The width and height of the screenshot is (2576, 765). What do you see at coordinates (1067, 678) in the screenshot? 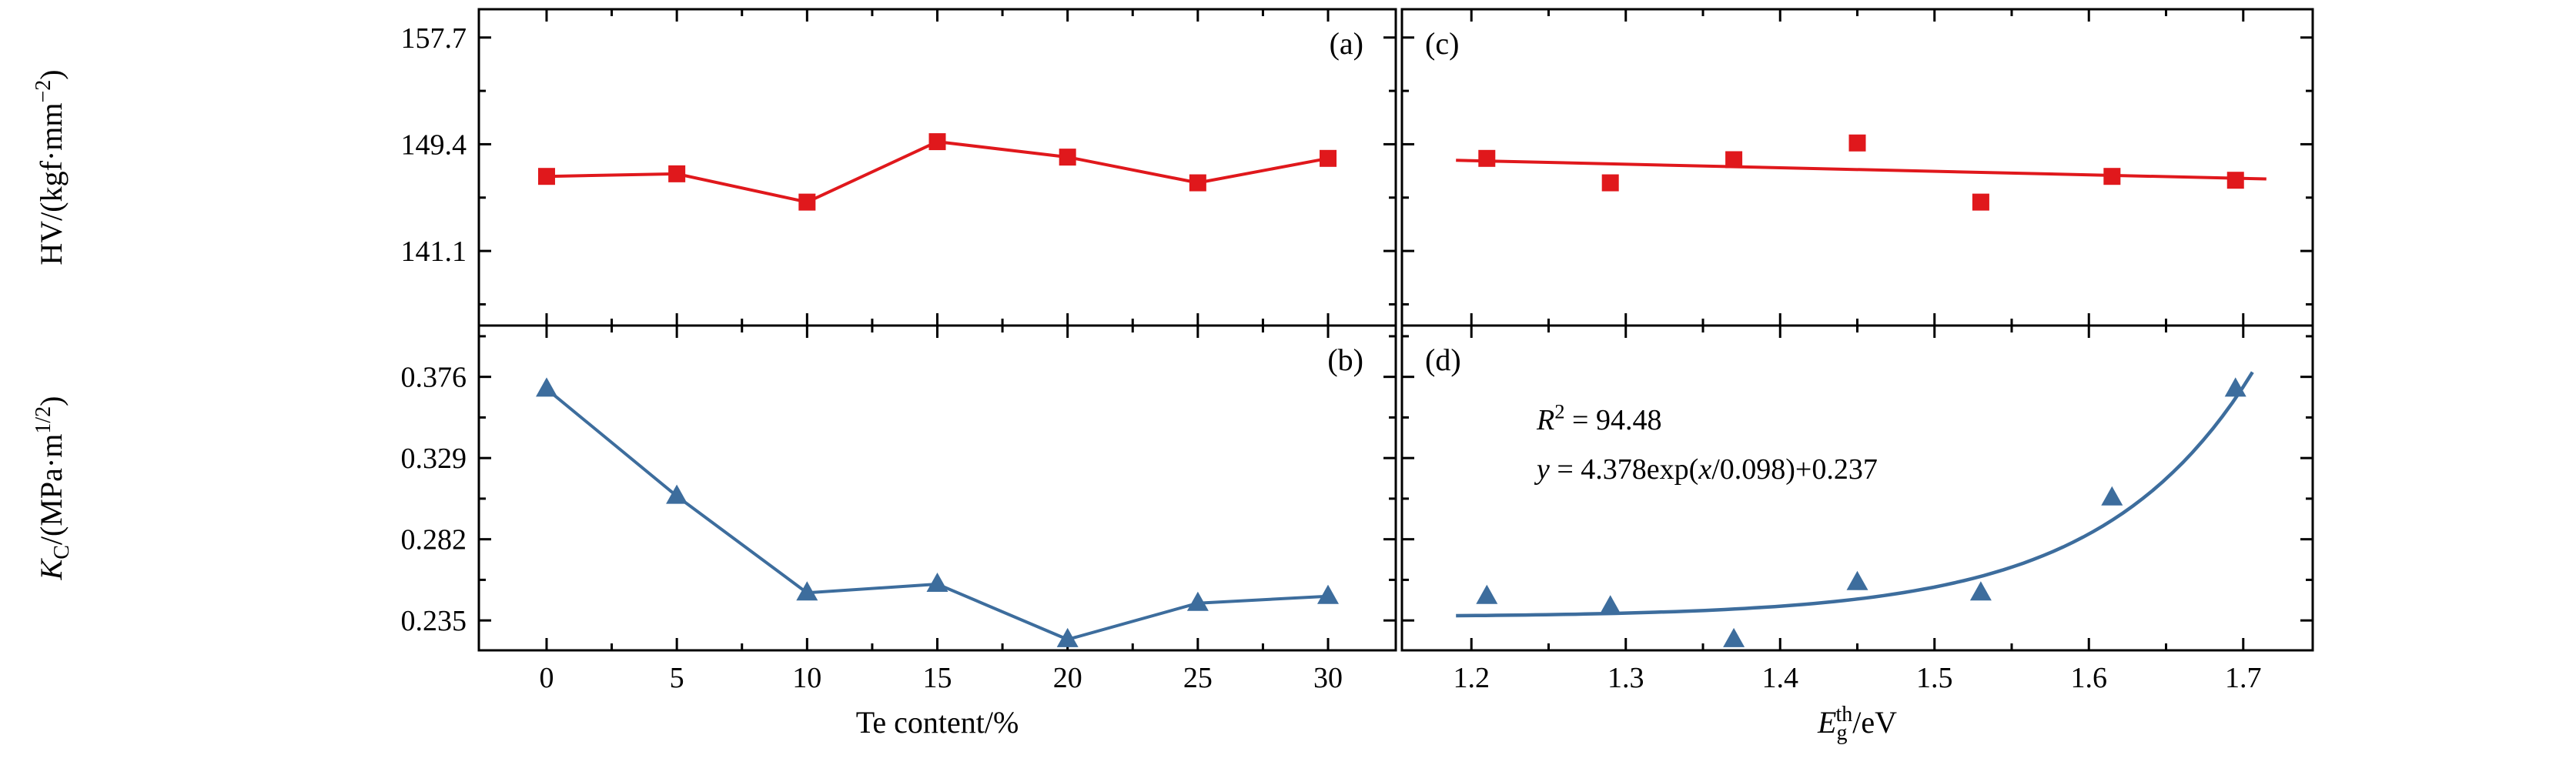
I see `x-tick-label: 20` at bounding box center [1067, 678].